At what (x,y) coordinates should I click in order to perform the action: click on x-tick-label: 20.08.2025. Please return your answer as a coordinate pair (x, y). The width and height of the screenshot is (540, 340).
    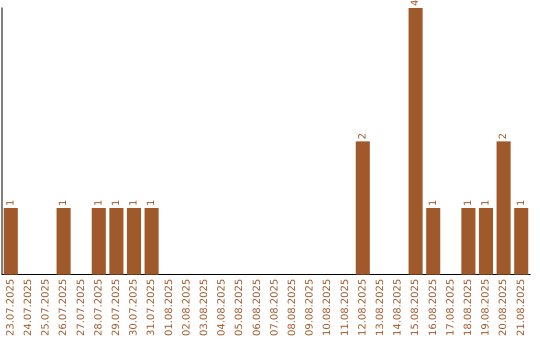
    Looking at the image, I should click on (504, 307).